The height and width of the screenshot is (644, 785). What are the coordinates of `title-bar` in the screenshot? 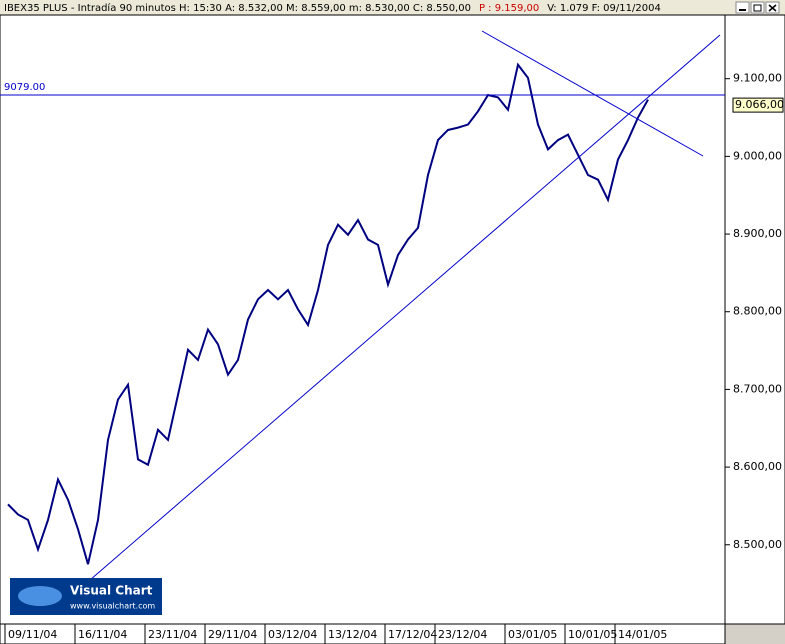 It's located at (392, 7).